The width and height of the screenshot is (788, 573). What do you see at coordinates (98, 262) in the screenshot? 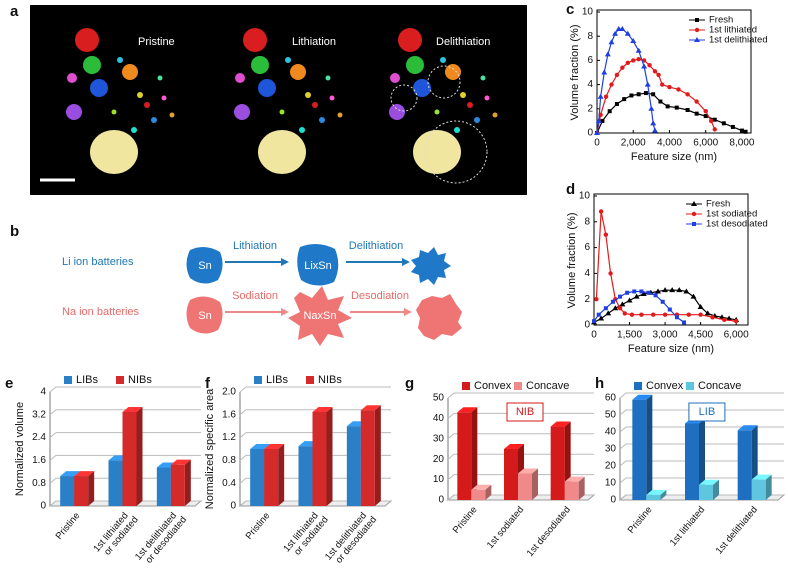
I see `row-label: Li ion batteries` at bounding box center [98, 262].